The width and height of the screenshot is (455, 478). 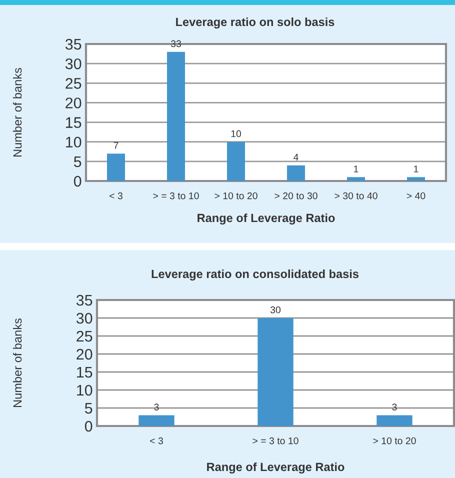 I want to click on data-label: 7, so click(x=116, y=145).